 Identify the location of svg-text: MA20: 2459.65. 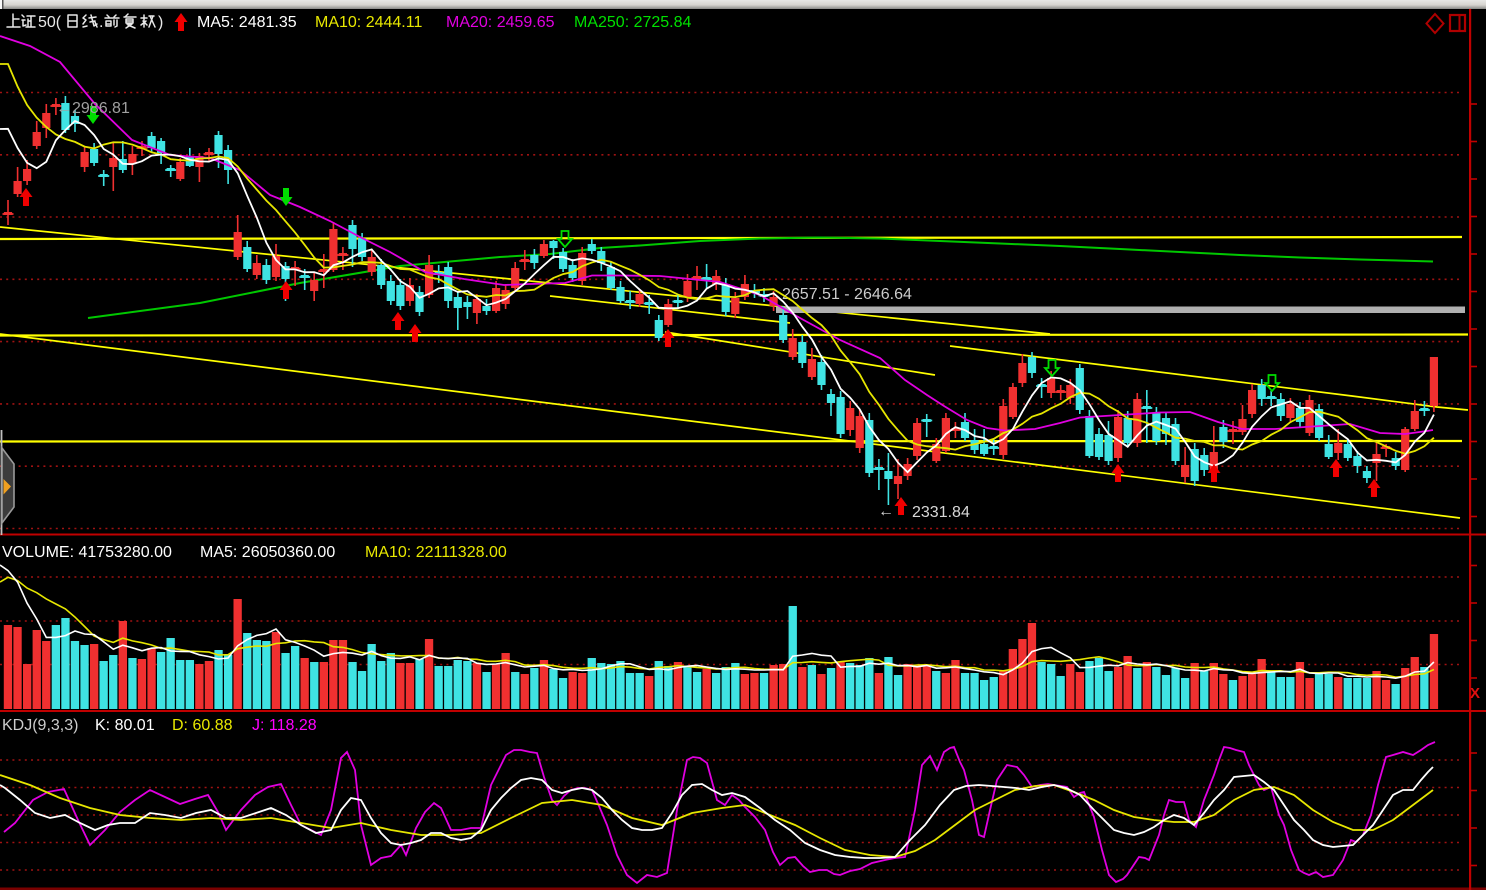
(500, 22).